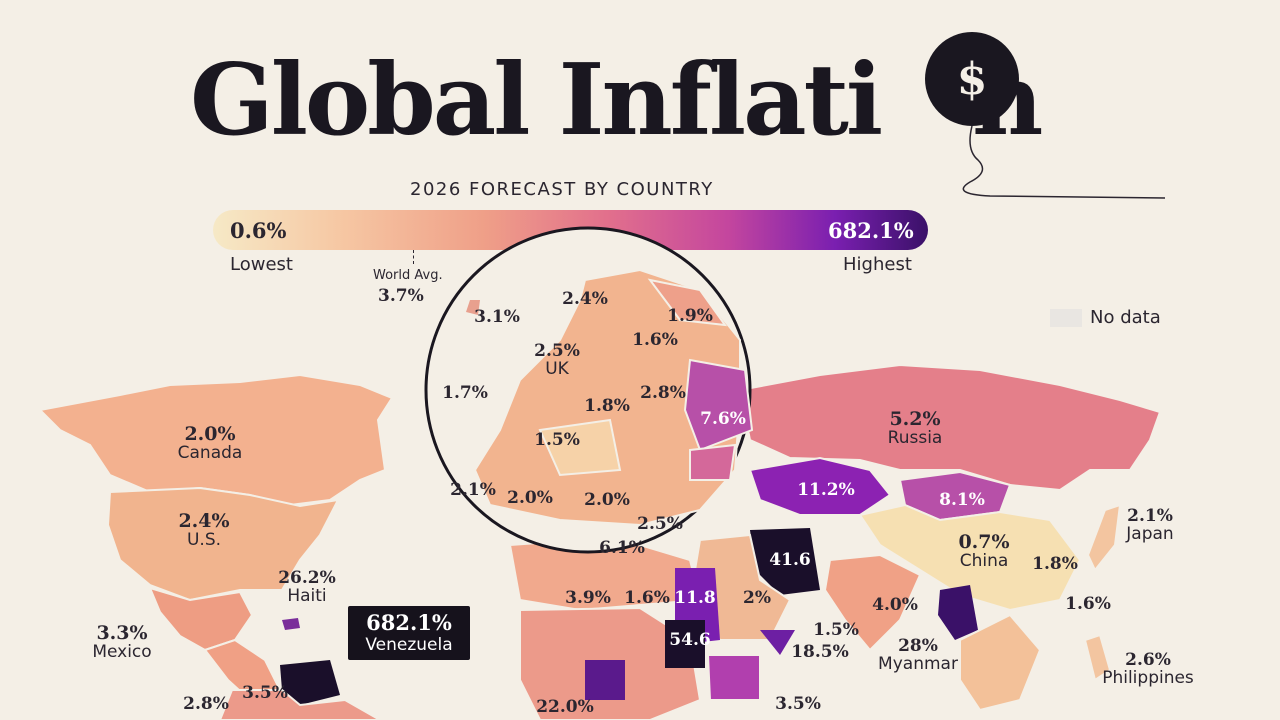 This screenshot has width=1280, height=720. Describe the element at coordinates (690, 640) in the screenshot. I see `map-label: 54.6` at that location.